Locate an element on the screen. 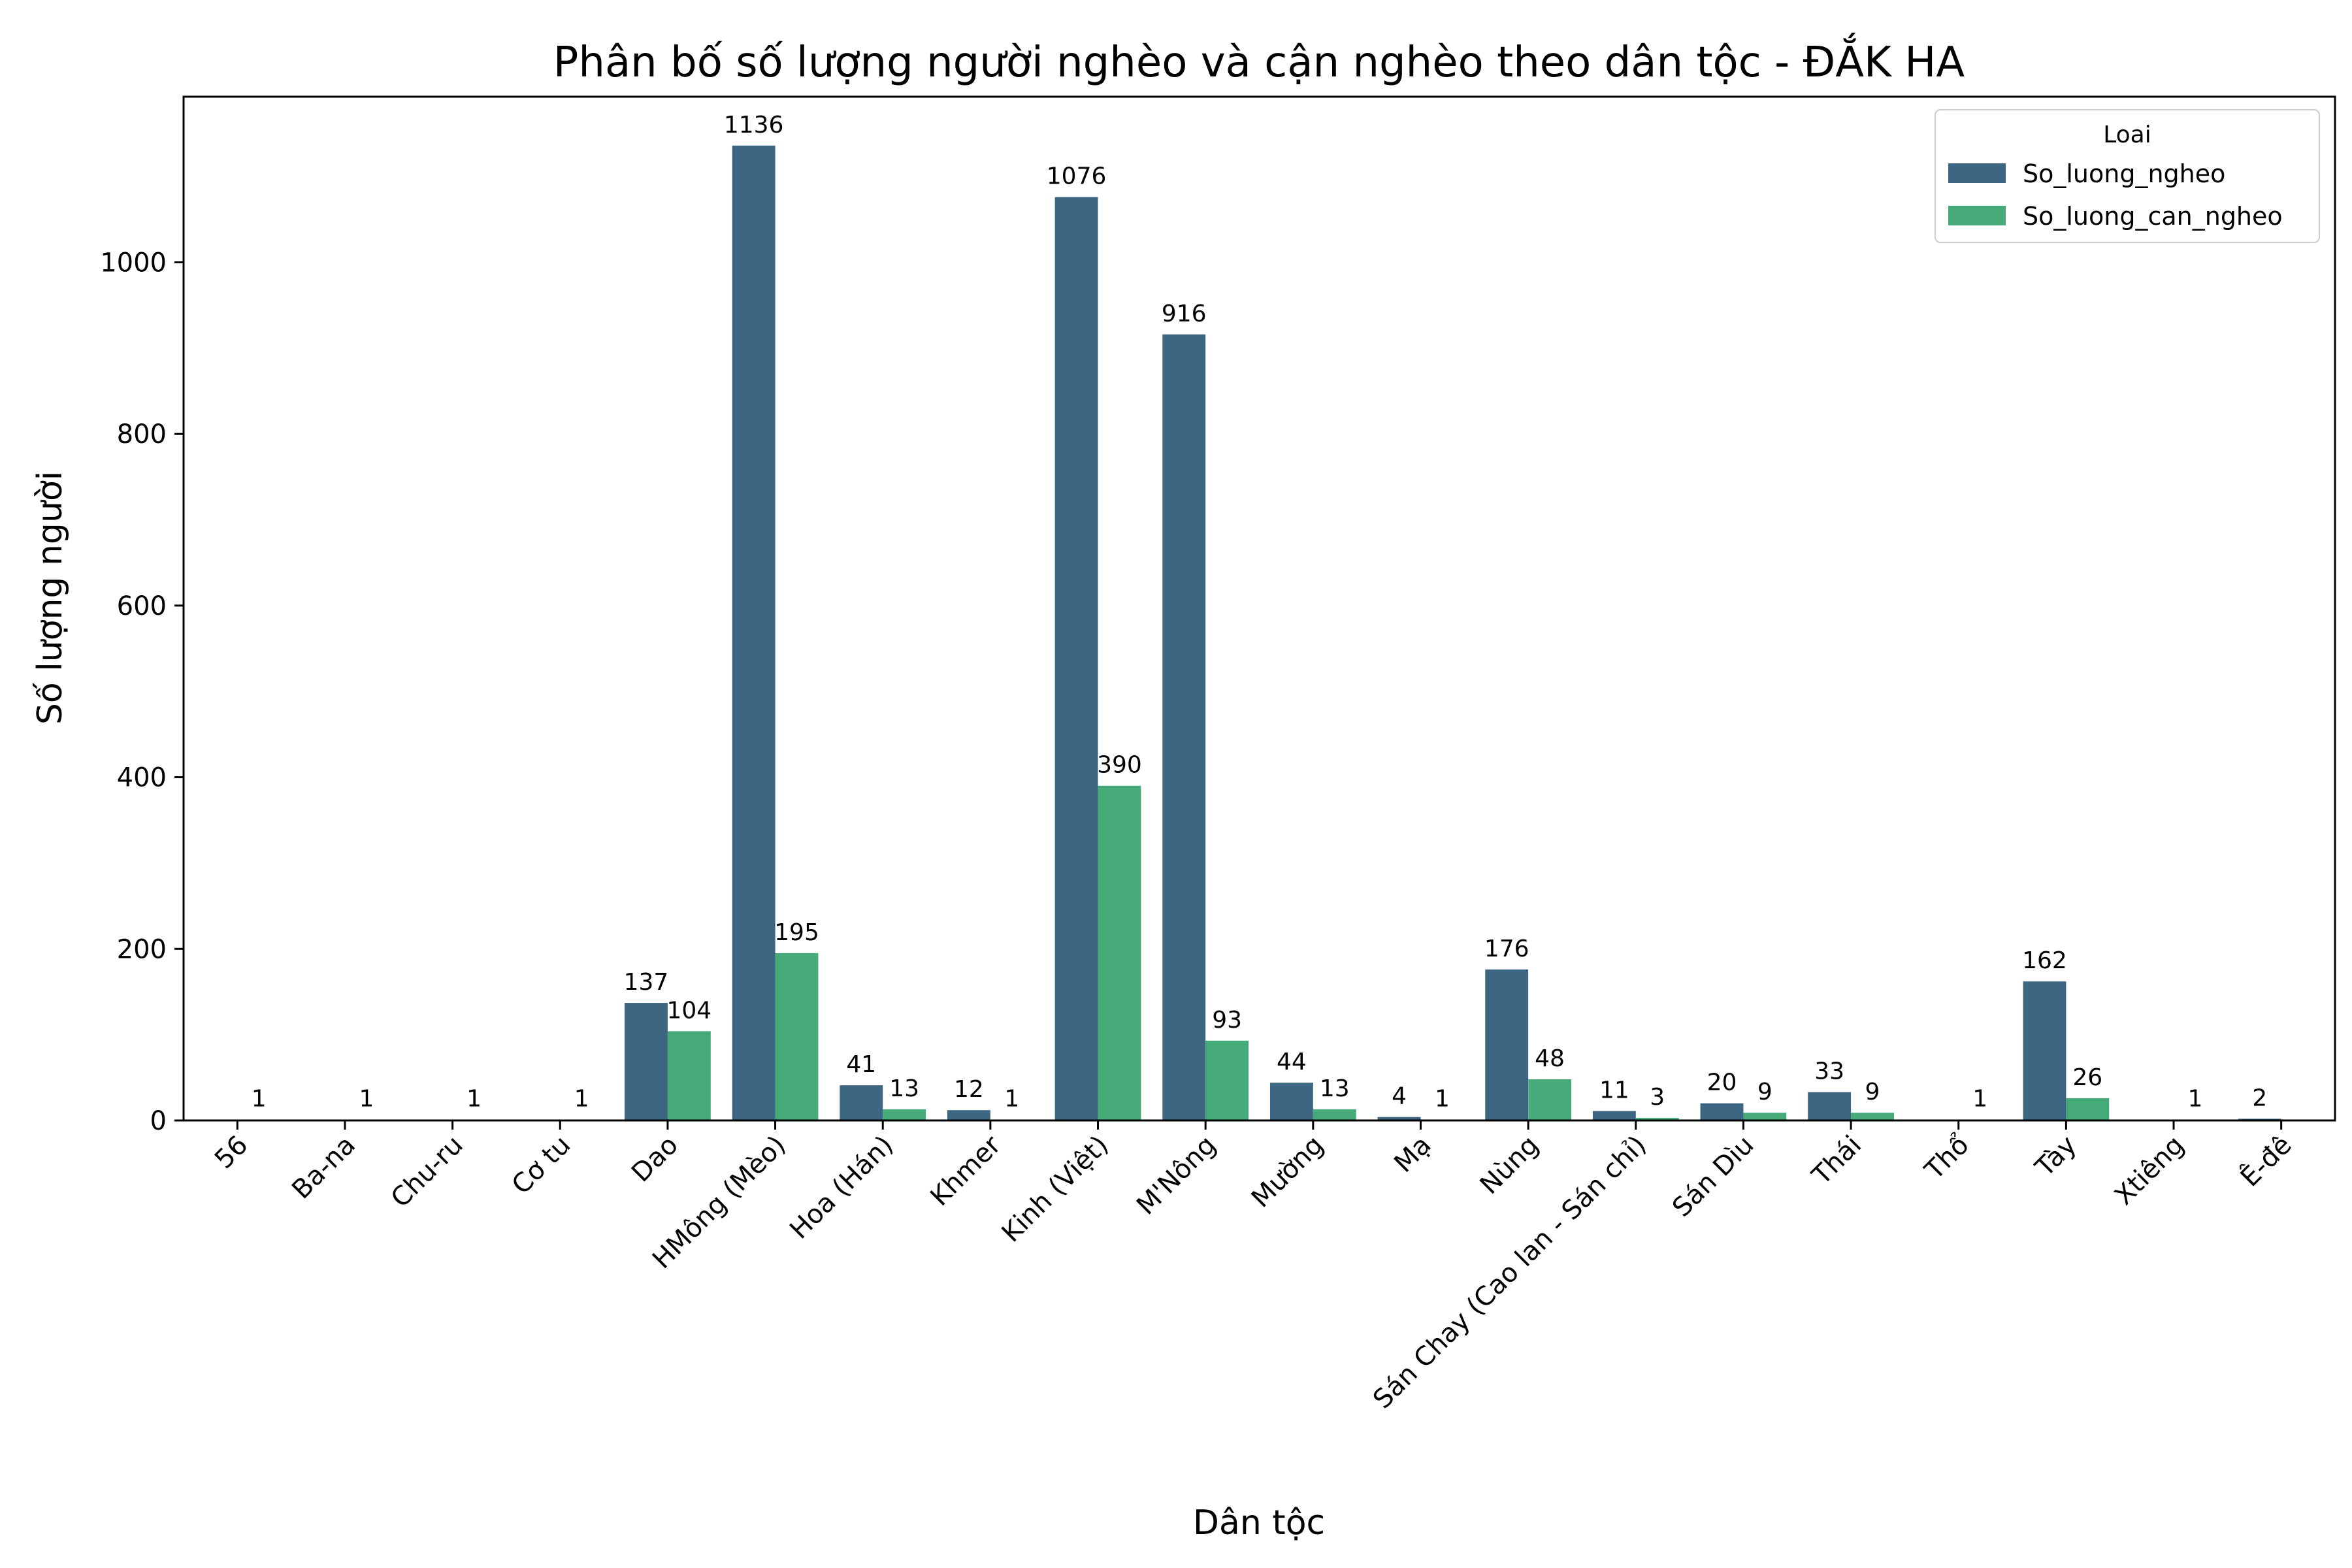  y-axis: 0 200 400 600 800 1000 is located at coordinates (142, 692).